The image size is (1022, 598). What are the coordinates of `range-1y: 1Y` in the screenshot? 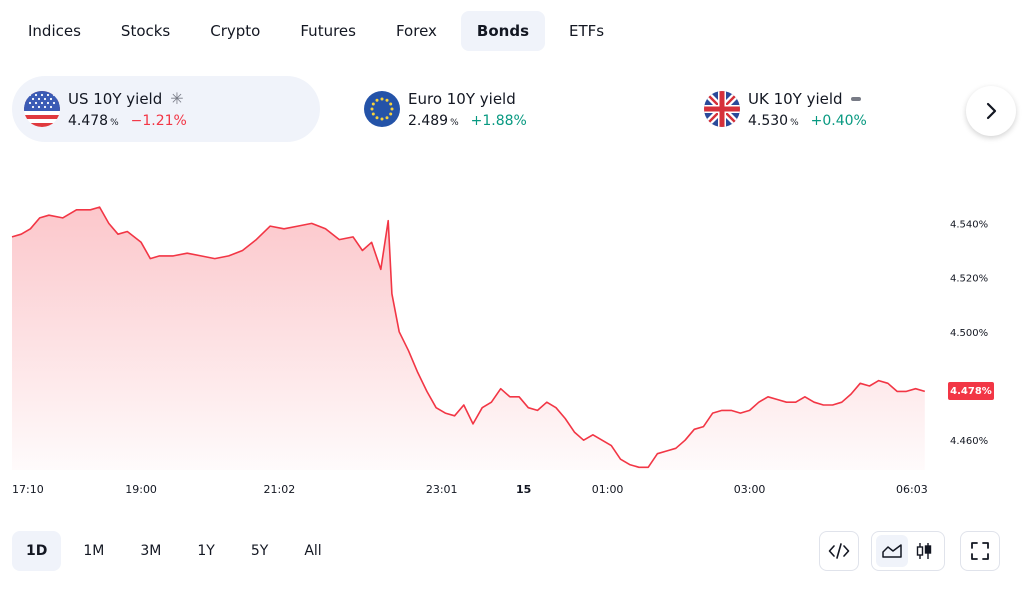 It's located at (206, 551).